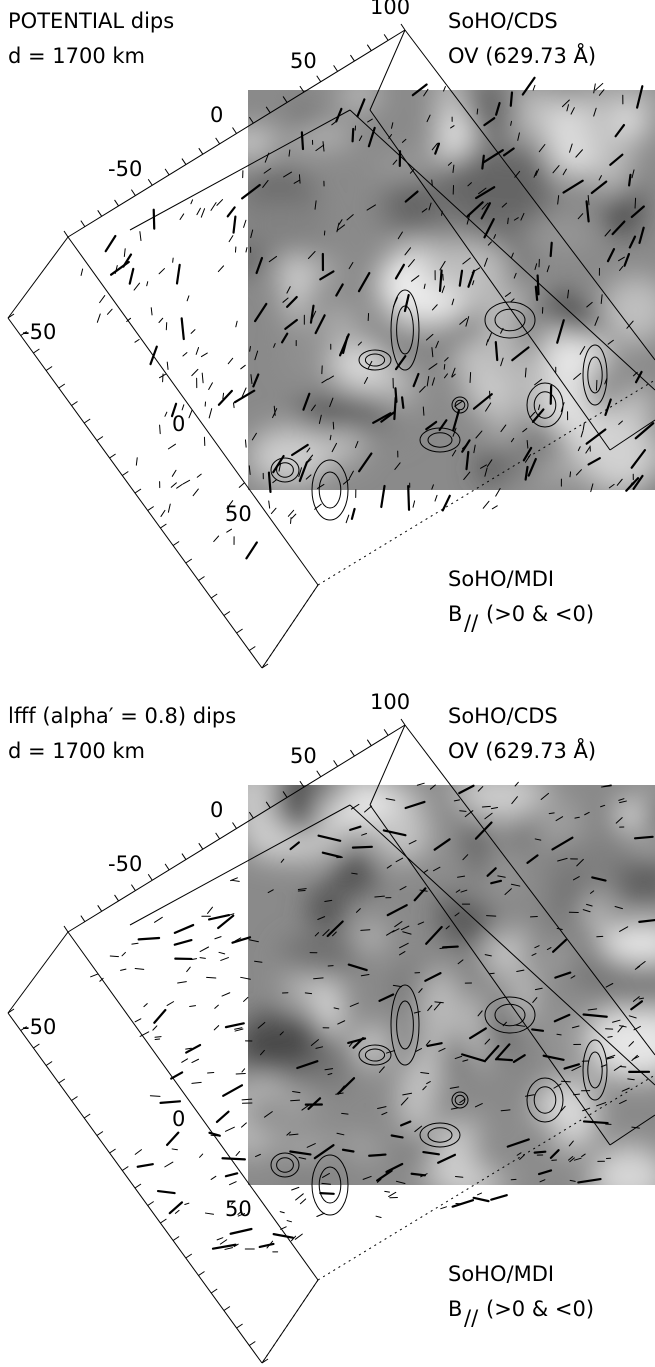 Image resolution: width=655 pixels, height=1367 pixels. I want to click on panel-title: POTENTIAL dips, so click(91, 21).